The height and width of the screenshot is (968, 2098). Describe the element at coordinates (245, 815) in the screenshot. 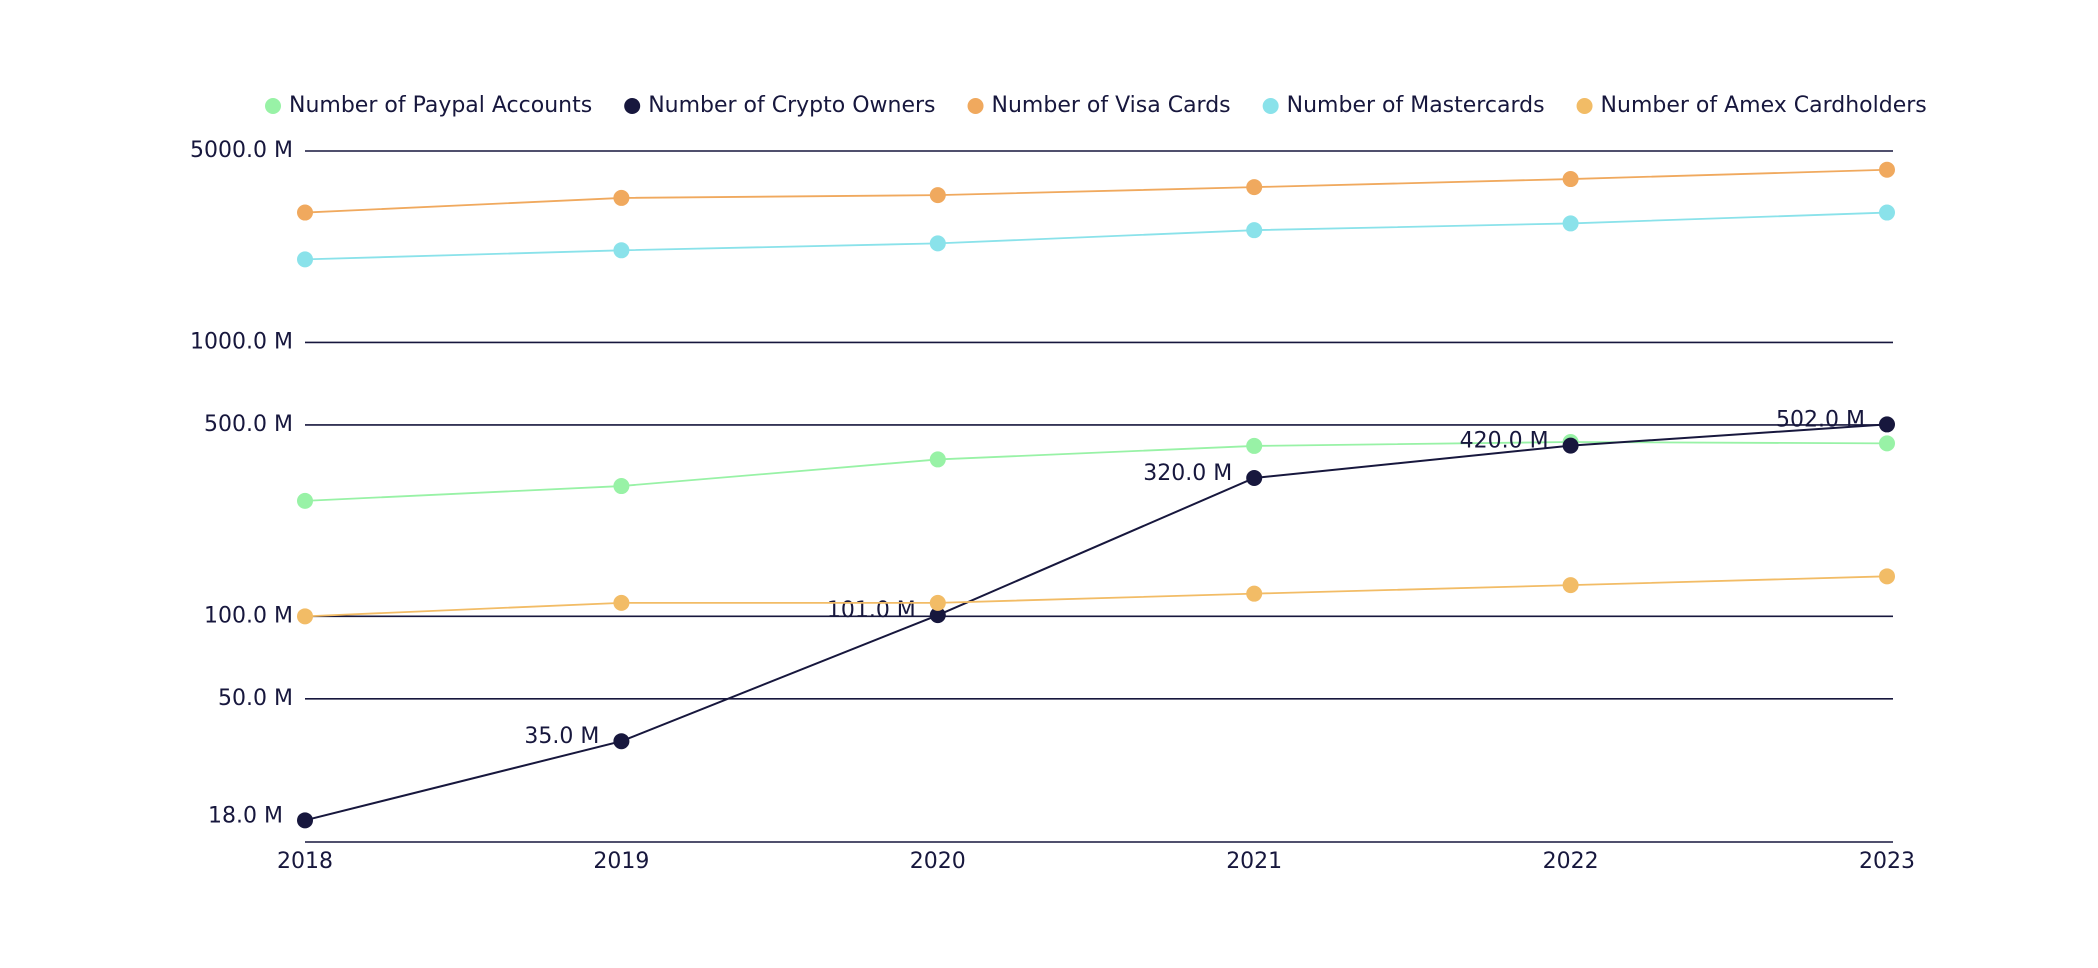

I see `data-label: 18.0 M` at that location.